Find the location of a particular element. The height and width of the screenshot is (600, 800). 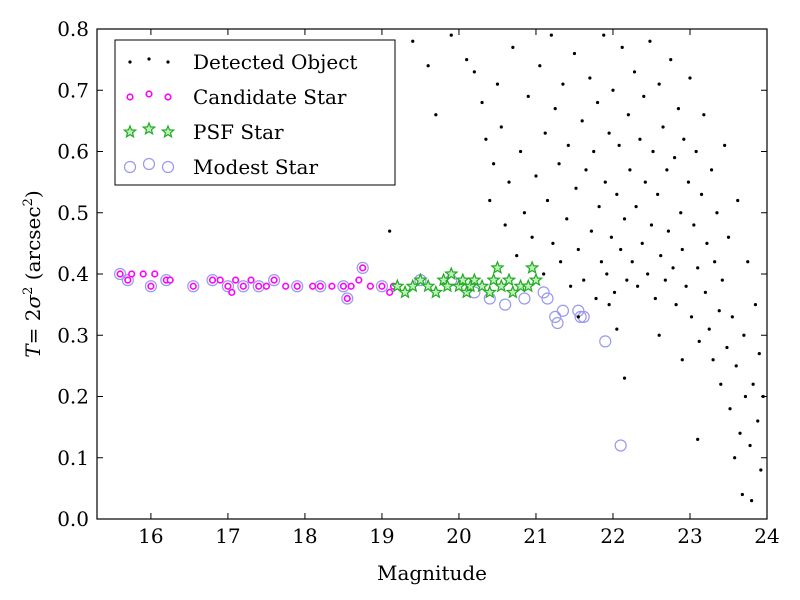

x-tick-label: 23 is located at coordinates (689, 536).